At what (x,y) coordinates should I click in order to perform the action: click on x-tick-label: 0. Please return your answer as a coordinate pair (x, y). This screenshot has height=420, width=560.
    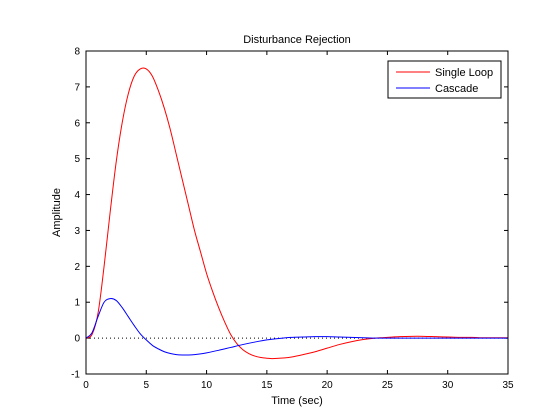
    Looking at the image, I should click on (86, 385).